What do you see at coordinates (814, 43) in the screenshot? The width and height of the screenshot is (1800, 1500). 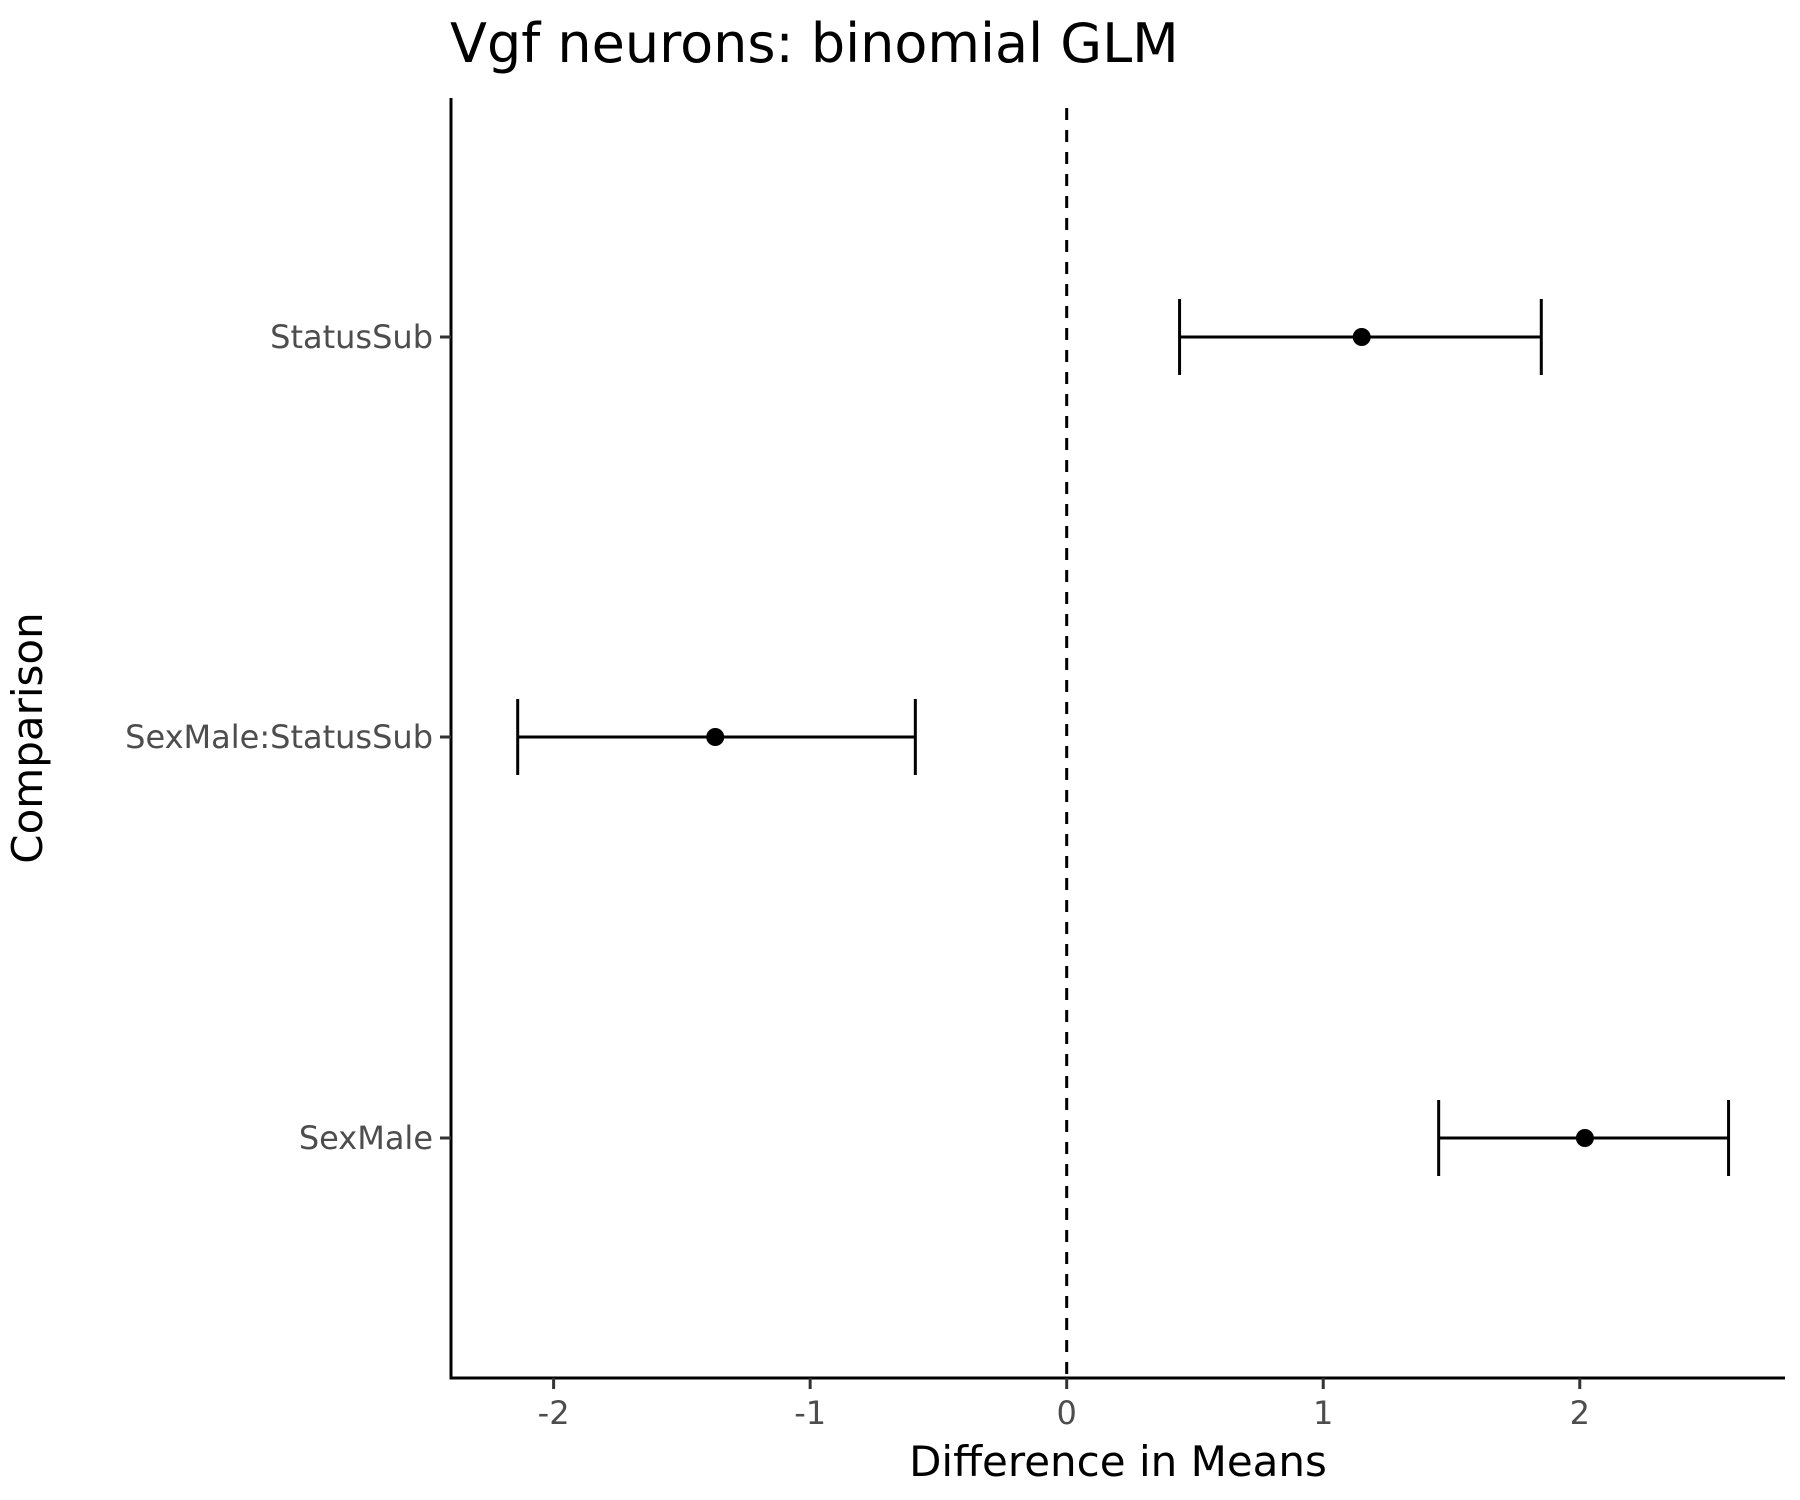 I see `chart-title: Vgf neurons: binomial GLM` at bounding box center [814, 43].